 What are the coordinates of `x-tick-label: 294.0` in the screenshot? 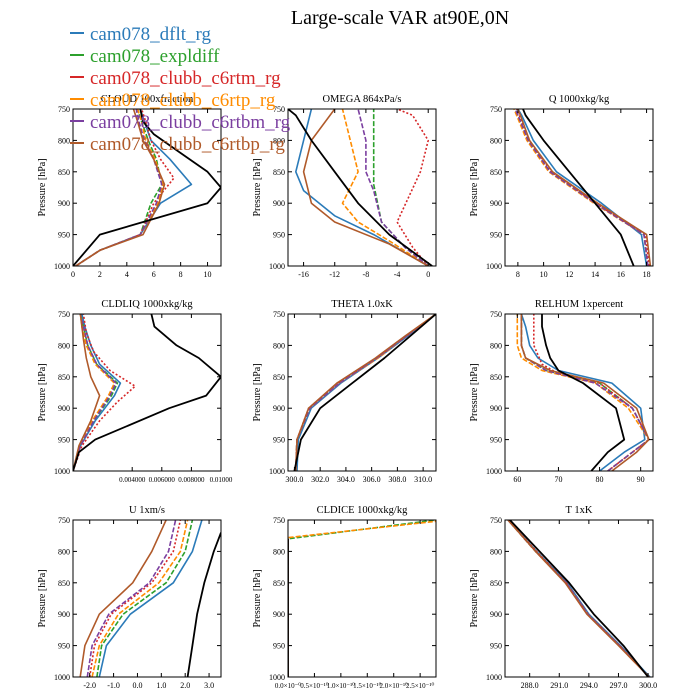 It's located at (589, 685).